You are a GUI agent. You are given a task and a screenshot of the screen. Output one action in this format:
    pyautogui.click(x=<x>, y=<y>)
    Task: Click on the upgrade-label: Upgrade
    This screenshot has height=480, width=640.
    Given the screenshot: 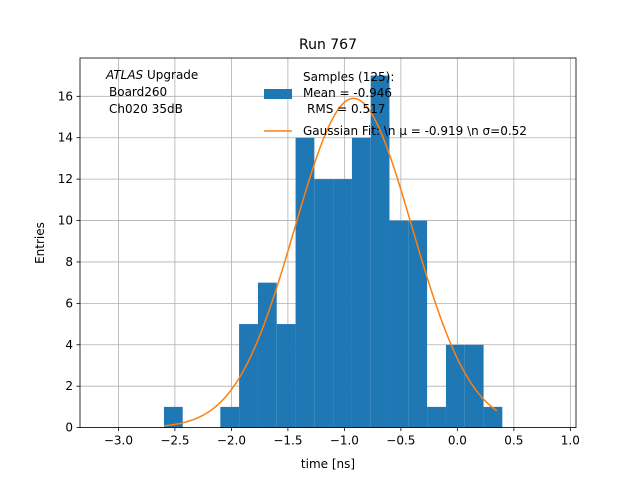 What is the action you would take?
    pyautogui.click(x=170, y=75)
    